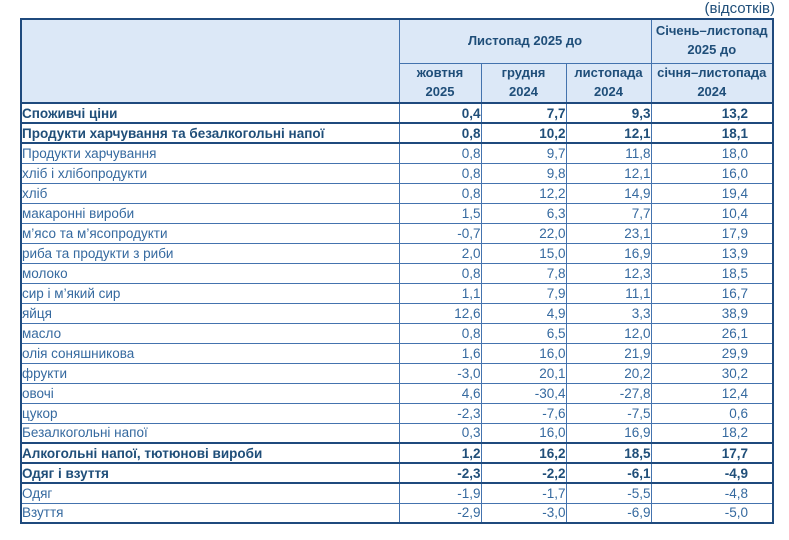 This screenshot has height=540, width=789. What do you see at coordinates (523, 473) in the screenshot?
I see `row-value: -2,2` at bounding box center [523, 473].